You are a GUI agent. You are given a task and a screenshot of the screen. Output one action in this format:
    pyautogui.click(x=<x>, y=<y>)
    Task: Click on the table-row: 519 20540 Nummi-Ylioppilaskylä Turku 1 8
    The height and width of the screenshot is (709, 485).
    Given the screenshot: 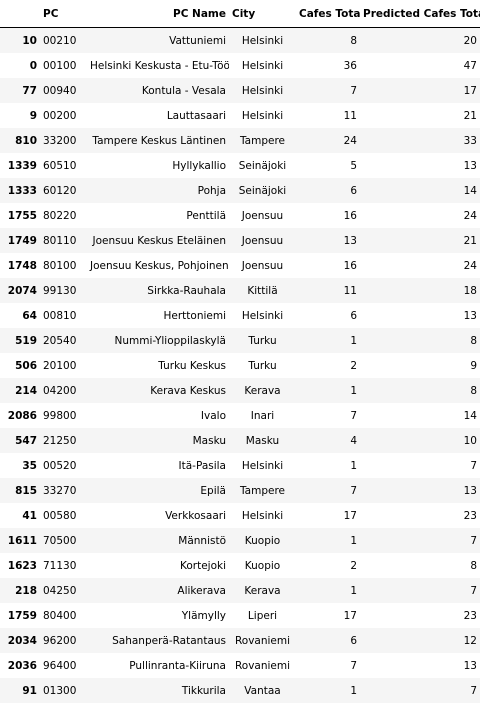 What is the action you would take?
    pyautogui.click(x=240, y=340)
    